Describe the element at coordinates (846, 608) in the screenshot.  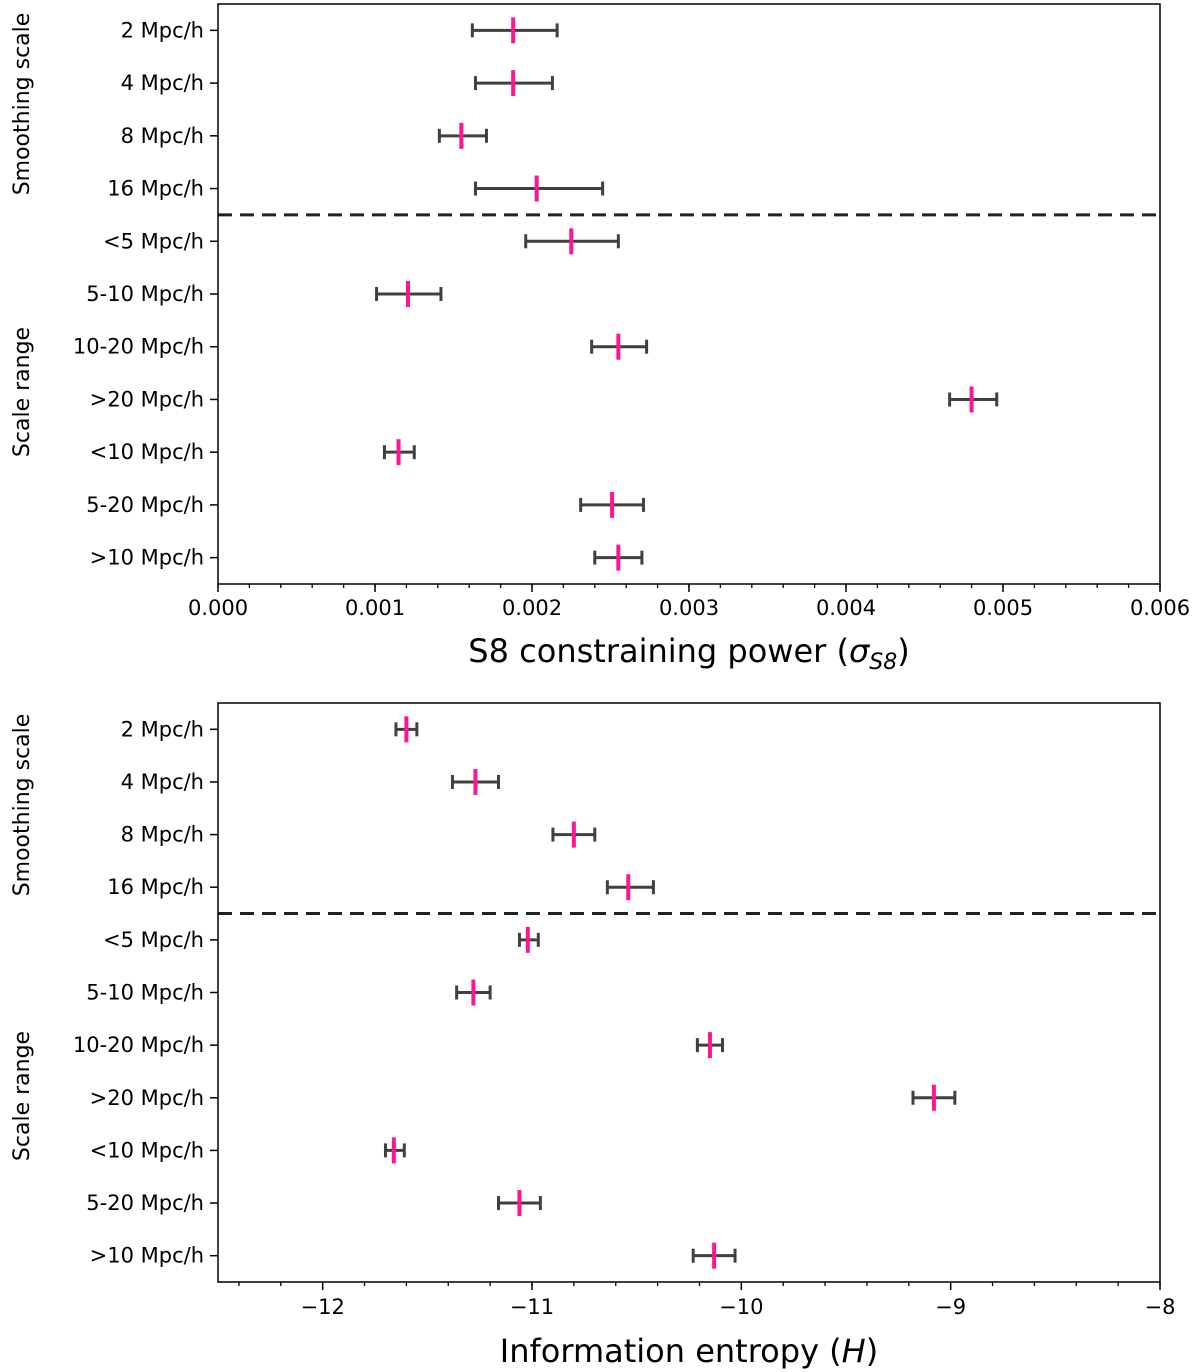
I see `x-tick-label: 0.004` at that location.